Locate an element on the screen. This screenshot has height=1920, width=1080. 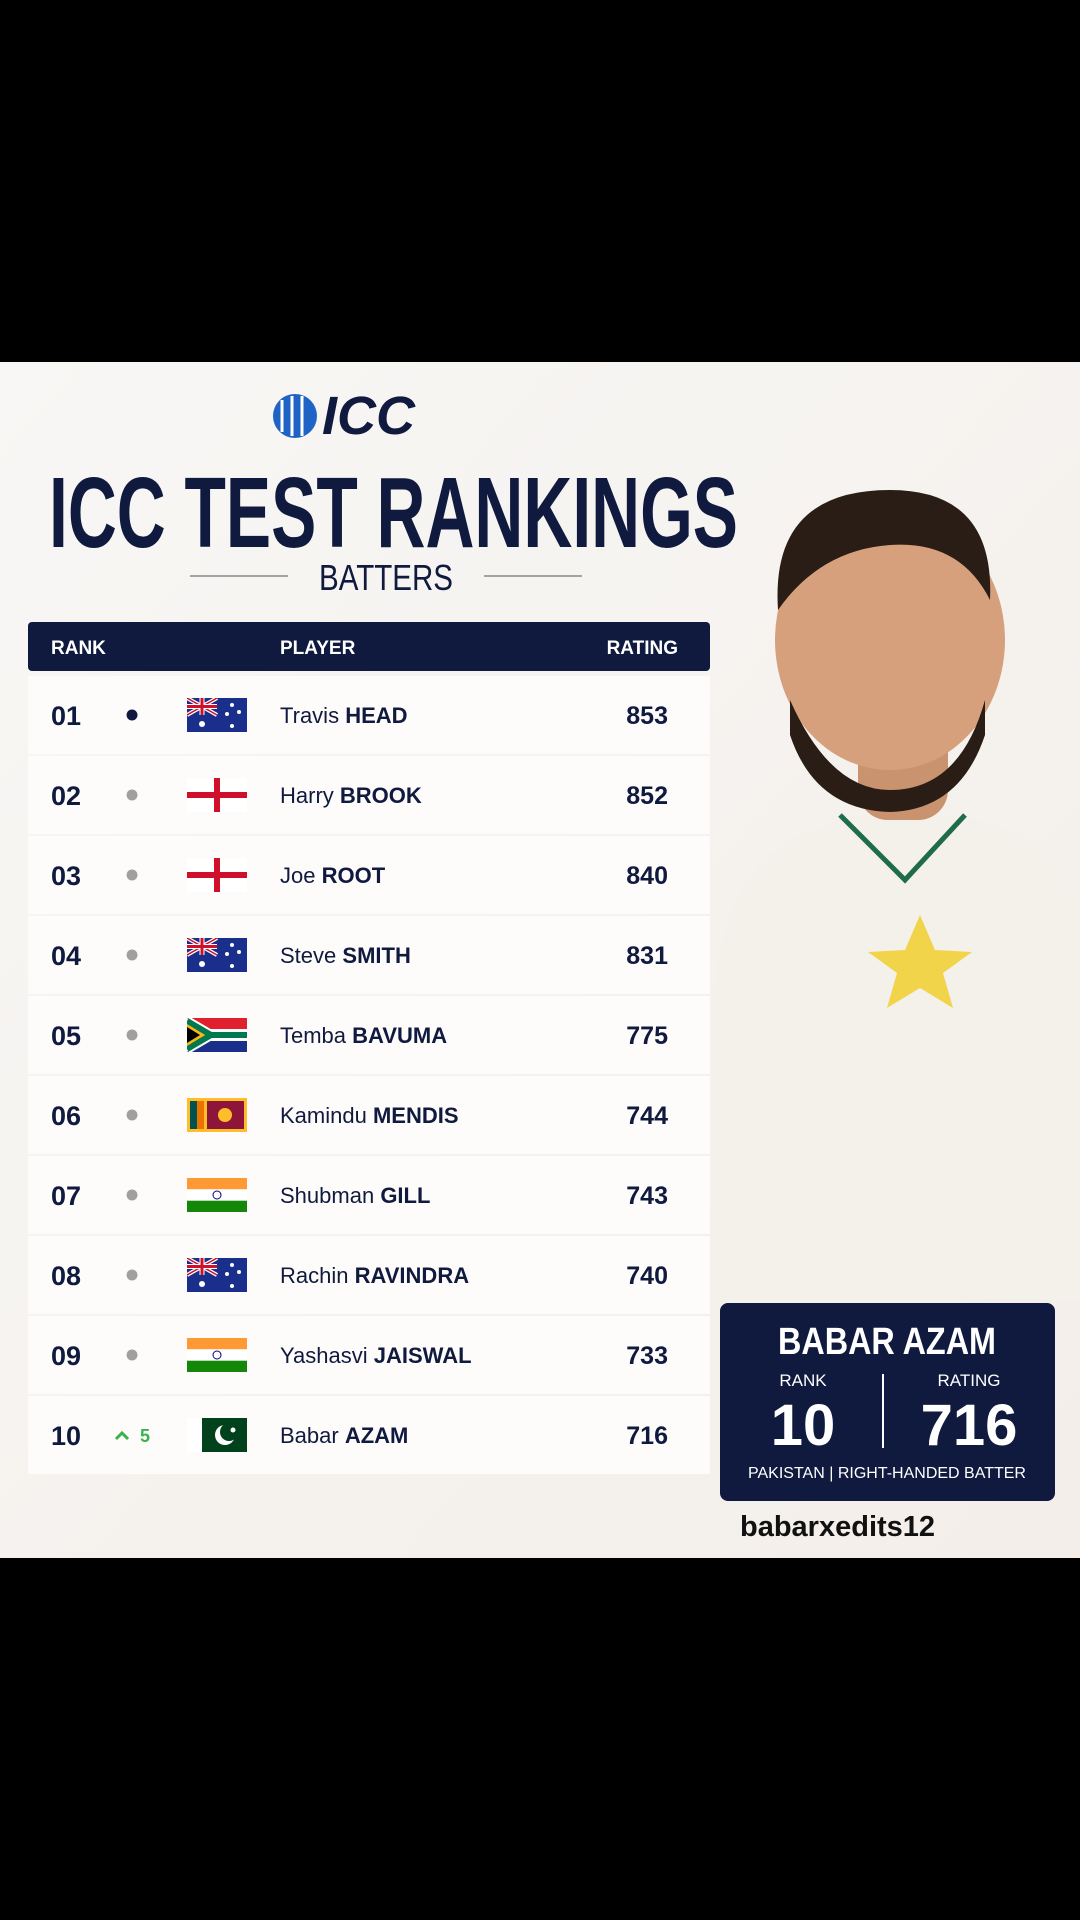
first-name: Yashasvi is located at coordinates (324, 1355).